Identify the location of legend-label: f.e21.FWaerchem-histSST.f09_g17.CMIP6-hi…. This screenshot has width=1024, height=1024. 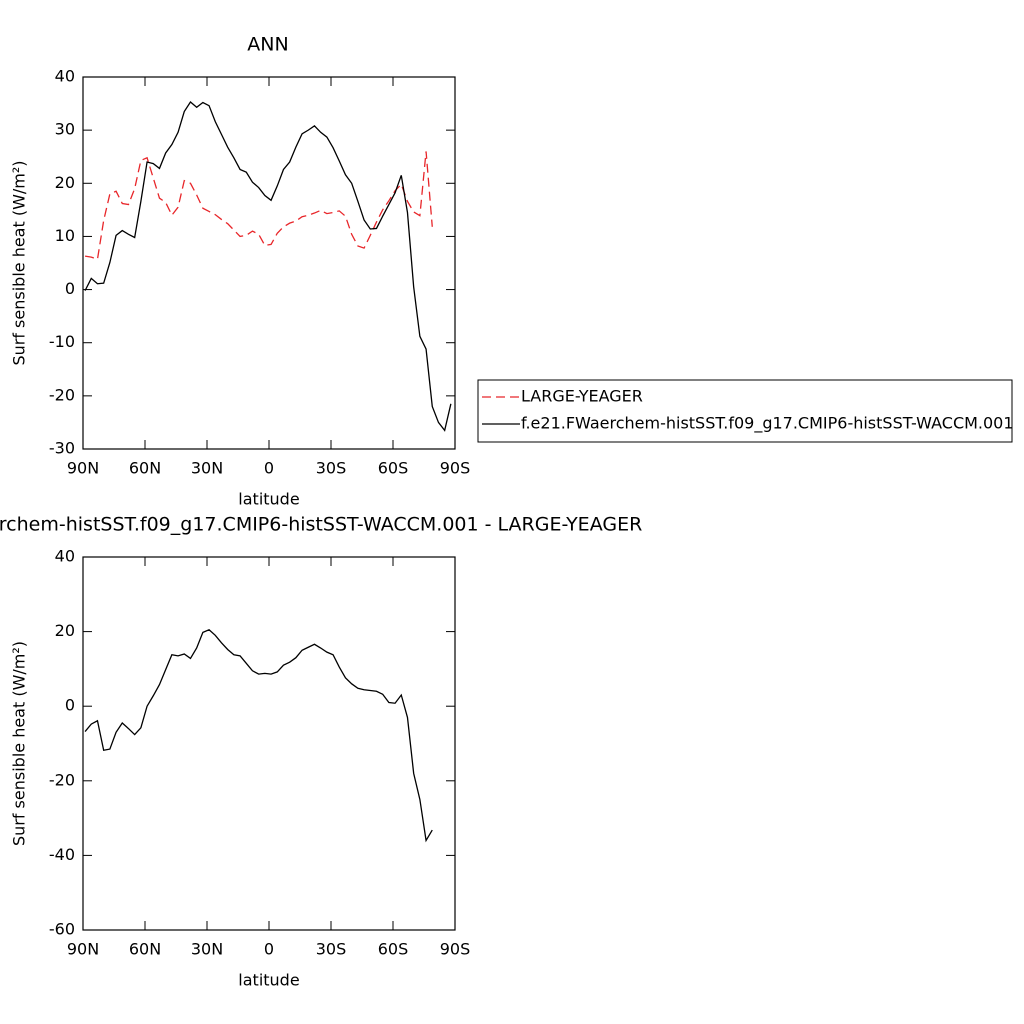
(767, 424).